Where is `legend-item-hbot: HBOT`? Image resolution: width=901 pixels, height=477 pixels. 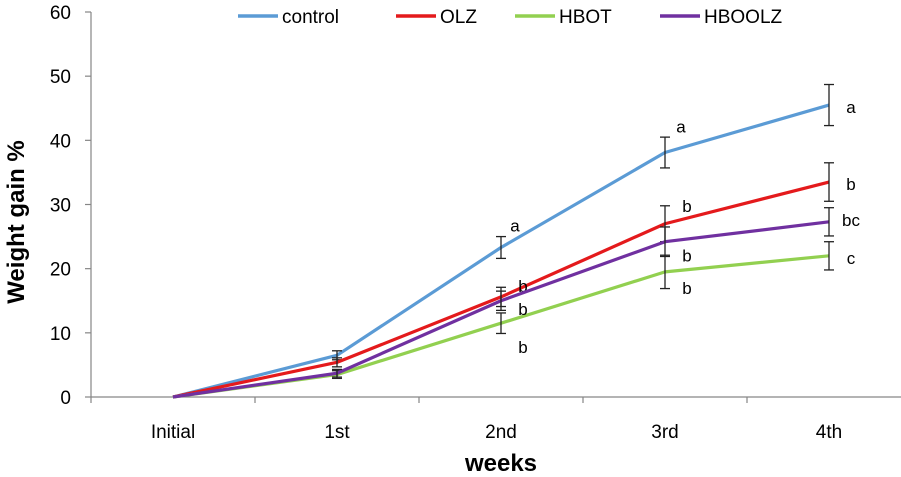 legend-item-hbot: HBOT is located at coordinates (563, 17).